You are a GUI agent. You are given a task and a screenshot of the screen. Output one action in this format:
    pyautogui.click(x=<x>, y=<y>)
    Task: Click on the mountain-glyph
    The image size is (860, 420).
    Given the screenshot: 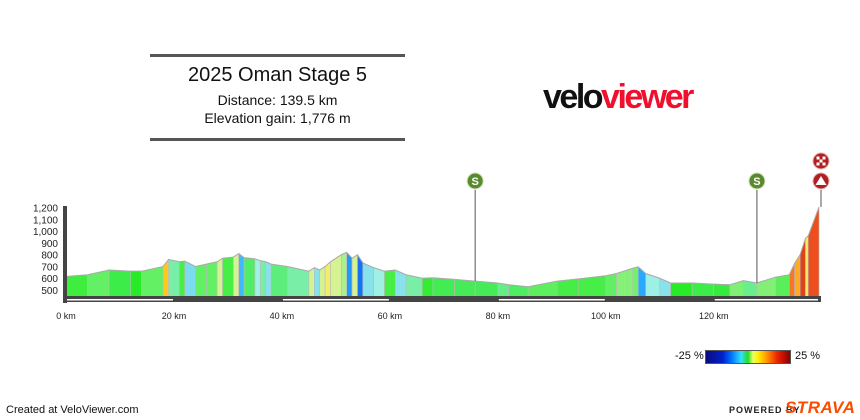 What is the action you would take?
    pyautogui.click(x=821, y=180)
    